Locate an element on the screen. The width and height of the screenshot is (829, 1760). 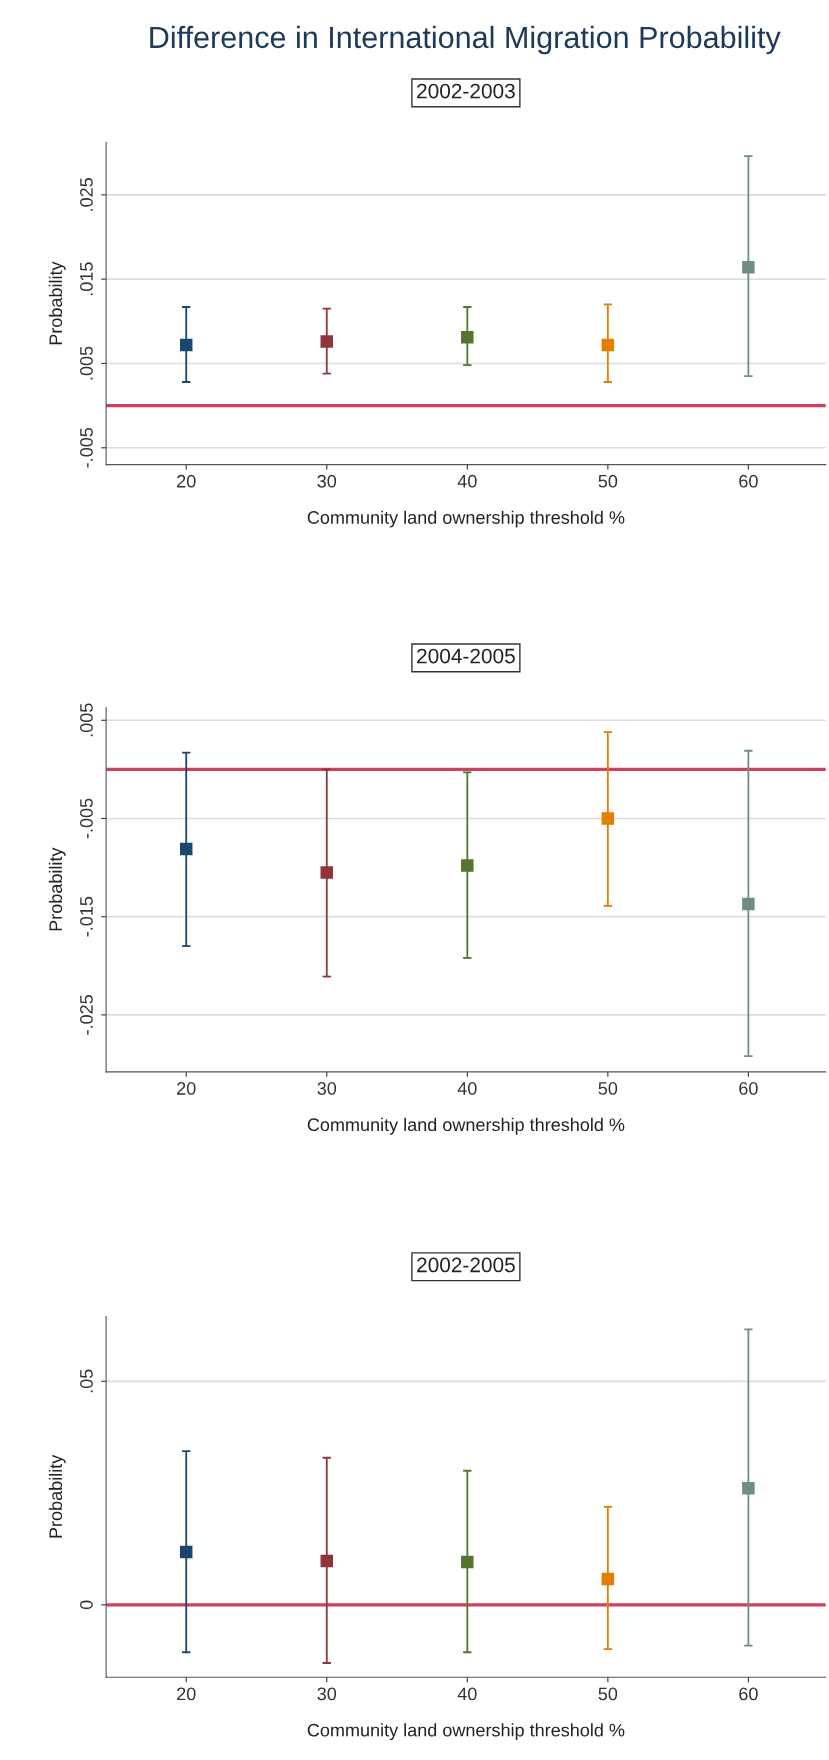
y-tick-label: .025 is located at coordinates (86, 194).